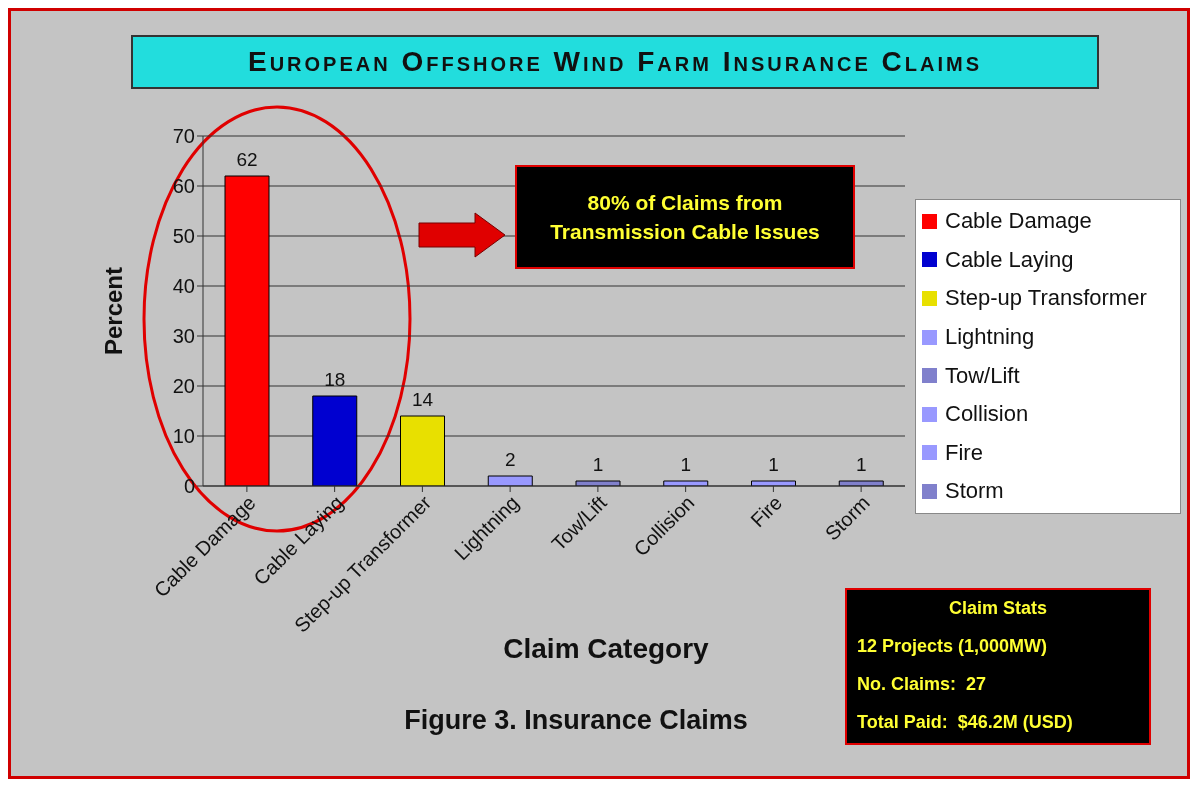 The image size is (1198, 787). What do you see at coordinates (183, 286) in the screenshot?
I see `y-tick-label: 40` at bounding box center [183, 286].